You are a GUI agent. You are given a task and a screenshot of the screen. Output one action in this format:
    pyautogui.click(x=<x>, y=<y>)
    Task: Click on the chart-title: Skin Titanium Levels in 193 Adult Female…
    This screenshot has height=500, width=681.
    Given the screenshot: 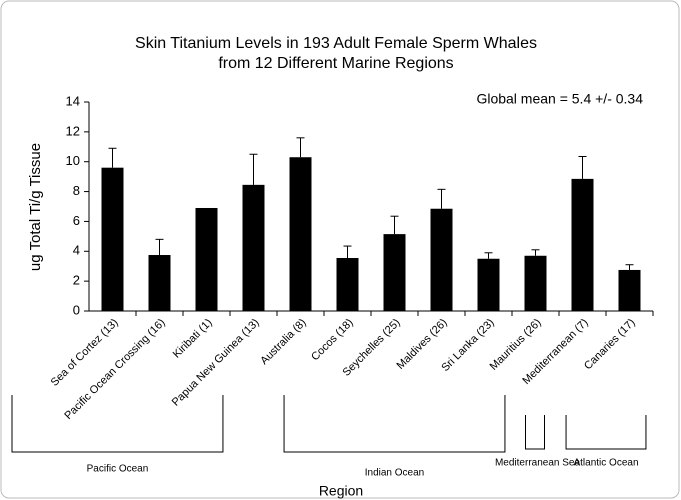 What is the action you would take?
    pyautogui.click(x=336, y=43)
    